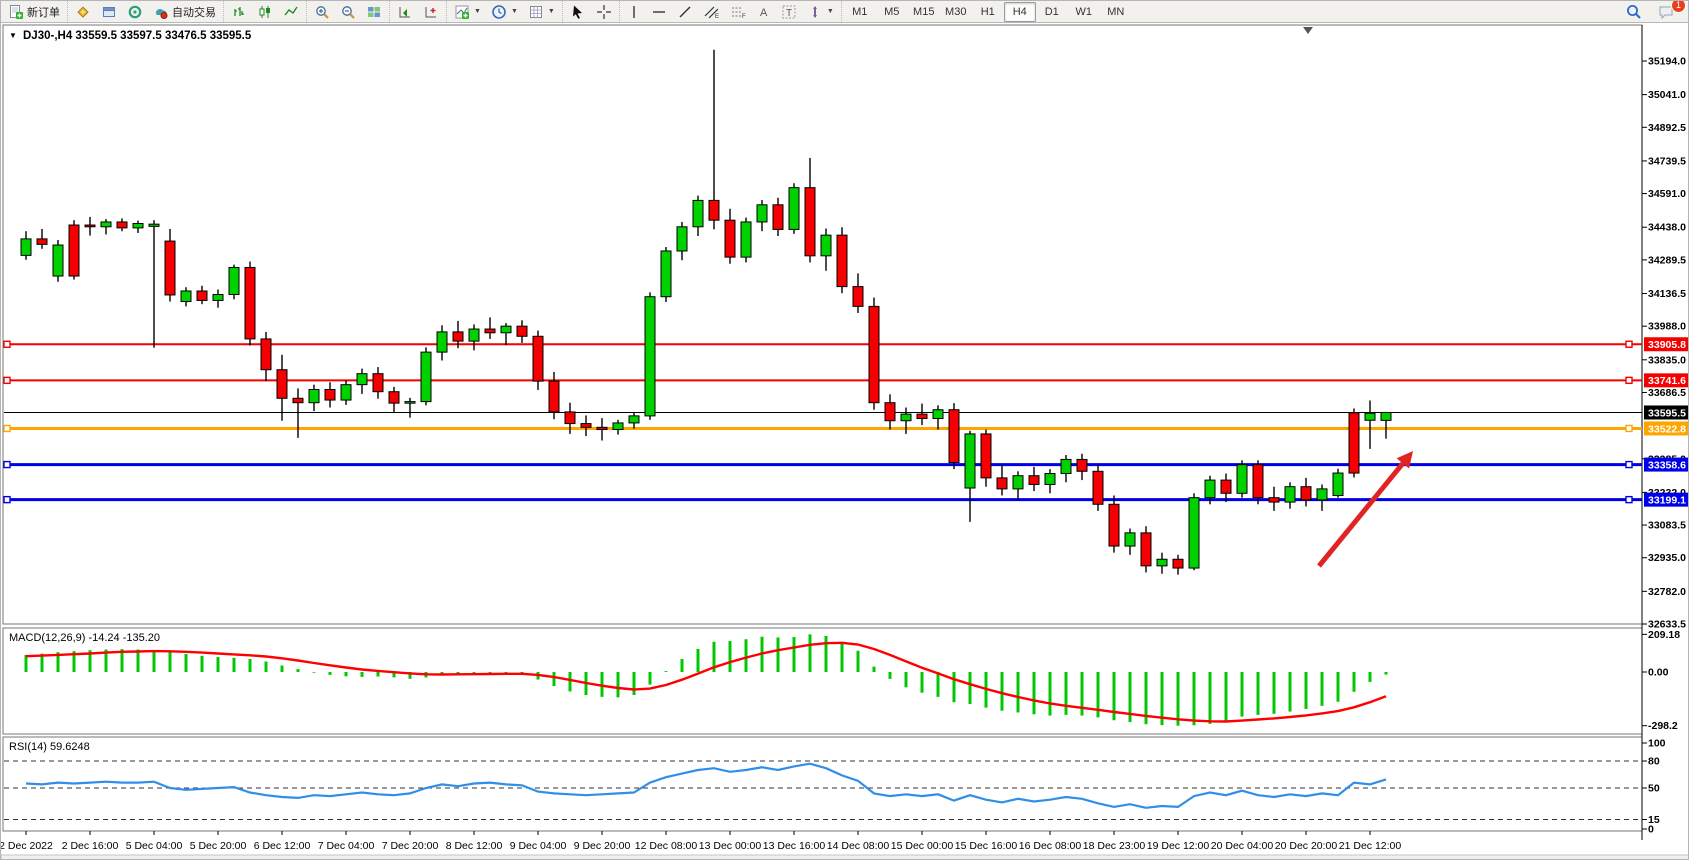  What do you see at coordinates (822, 784) in the screenshot?
I see `rsi-panel` at bounding box center [822, 784].